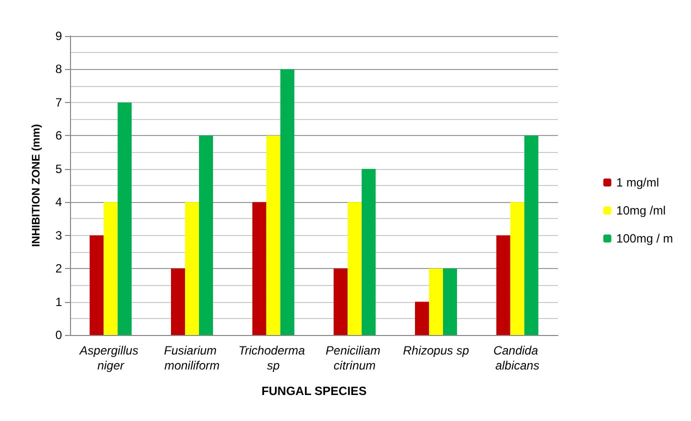  I want to click on y-tick-label: 4, so click(58, 202).